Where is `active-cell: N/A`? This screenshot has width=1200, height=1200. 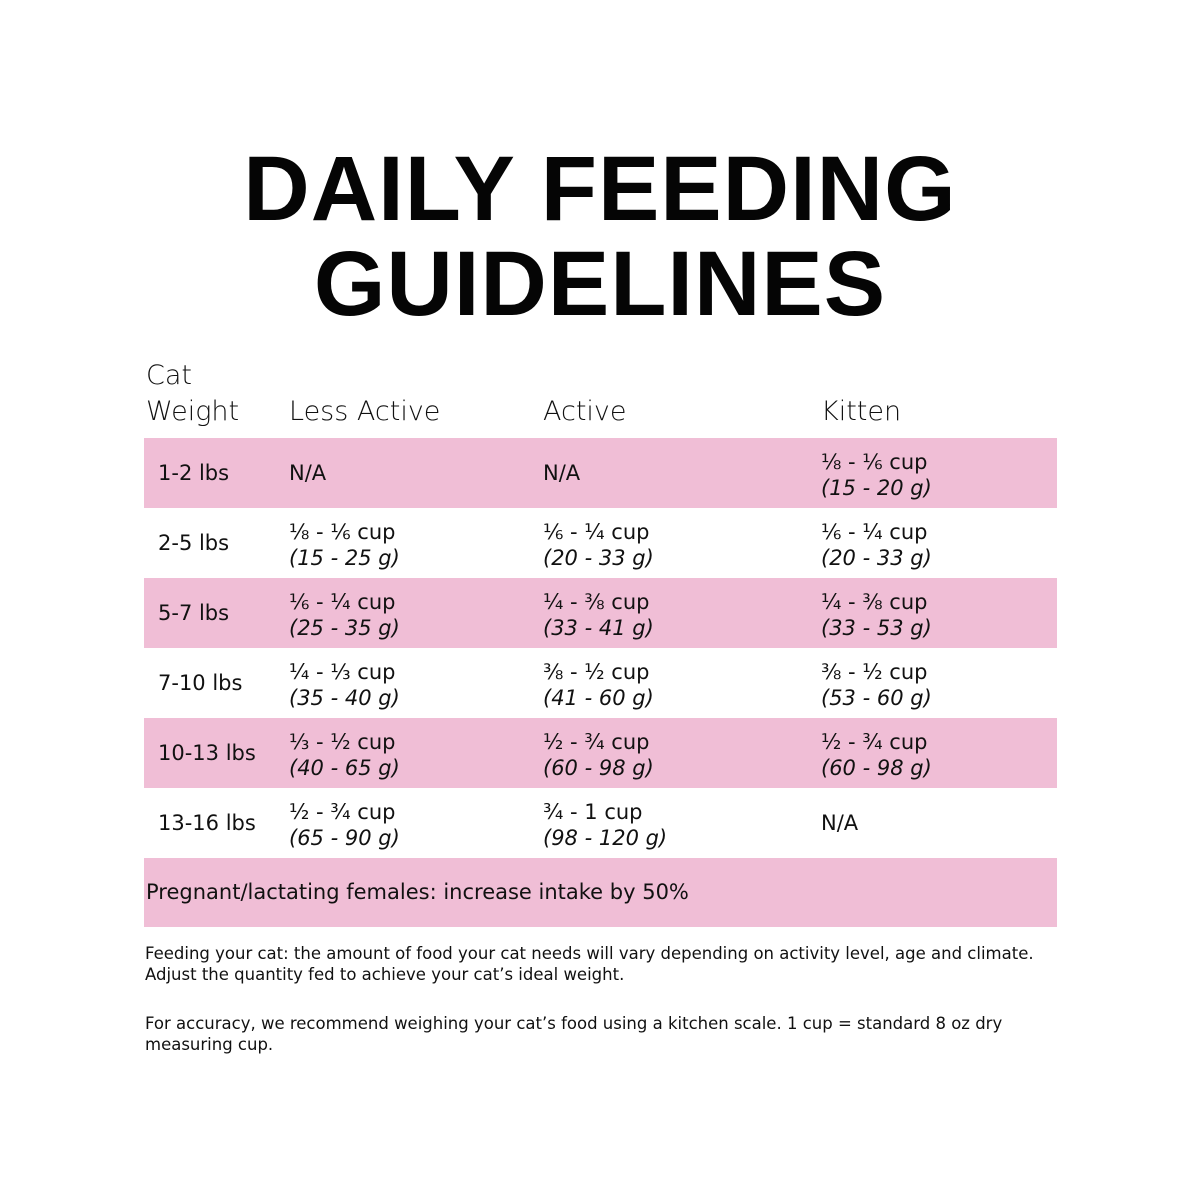 active-cell: N/A is located at coordinates (561, 473).